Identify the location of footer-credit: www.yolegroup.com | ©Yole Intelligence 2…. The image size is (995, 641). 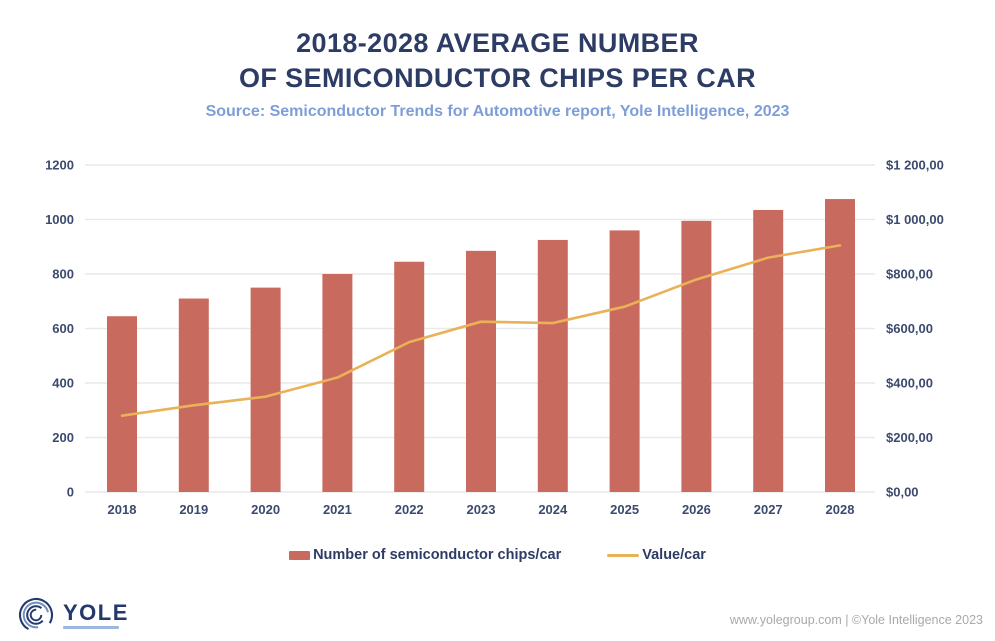
(856, 620).